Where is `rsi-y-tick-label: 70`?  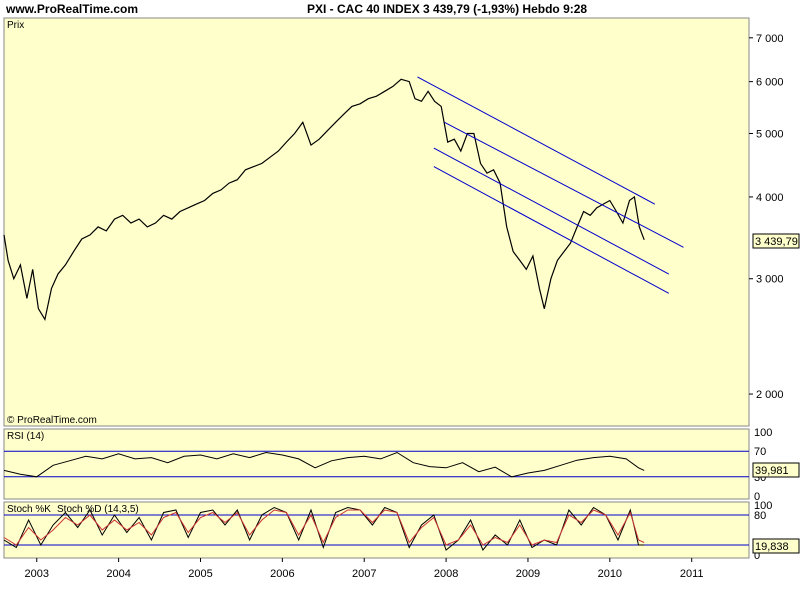 rsi-y-tick-label: 70 is located at coordinates (760, 452).